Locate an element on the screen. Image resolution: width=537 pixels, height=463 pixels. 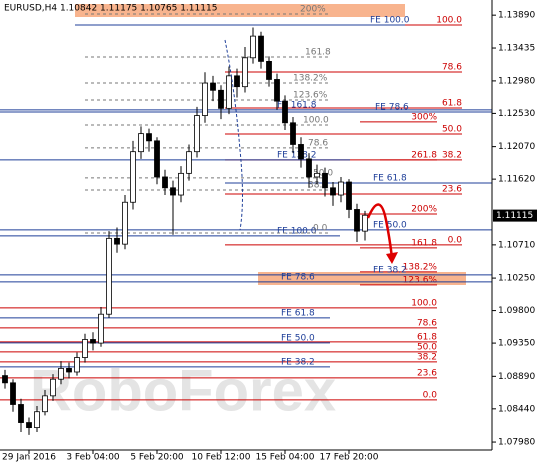
y-tick-label: 1.08440 is located at coordinates (516, 409).